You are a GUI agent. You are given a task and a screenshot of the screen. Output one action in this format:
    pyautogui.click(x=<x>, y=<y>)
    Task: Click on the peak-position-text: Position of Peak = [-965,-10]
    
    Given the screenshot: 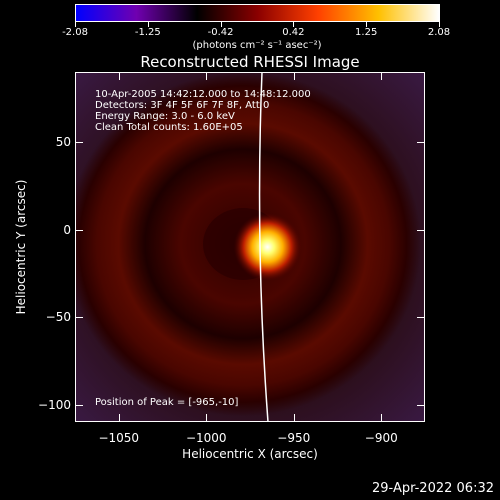 What is the action you would take?
    pyautogui.click(x=167, y=402)
    